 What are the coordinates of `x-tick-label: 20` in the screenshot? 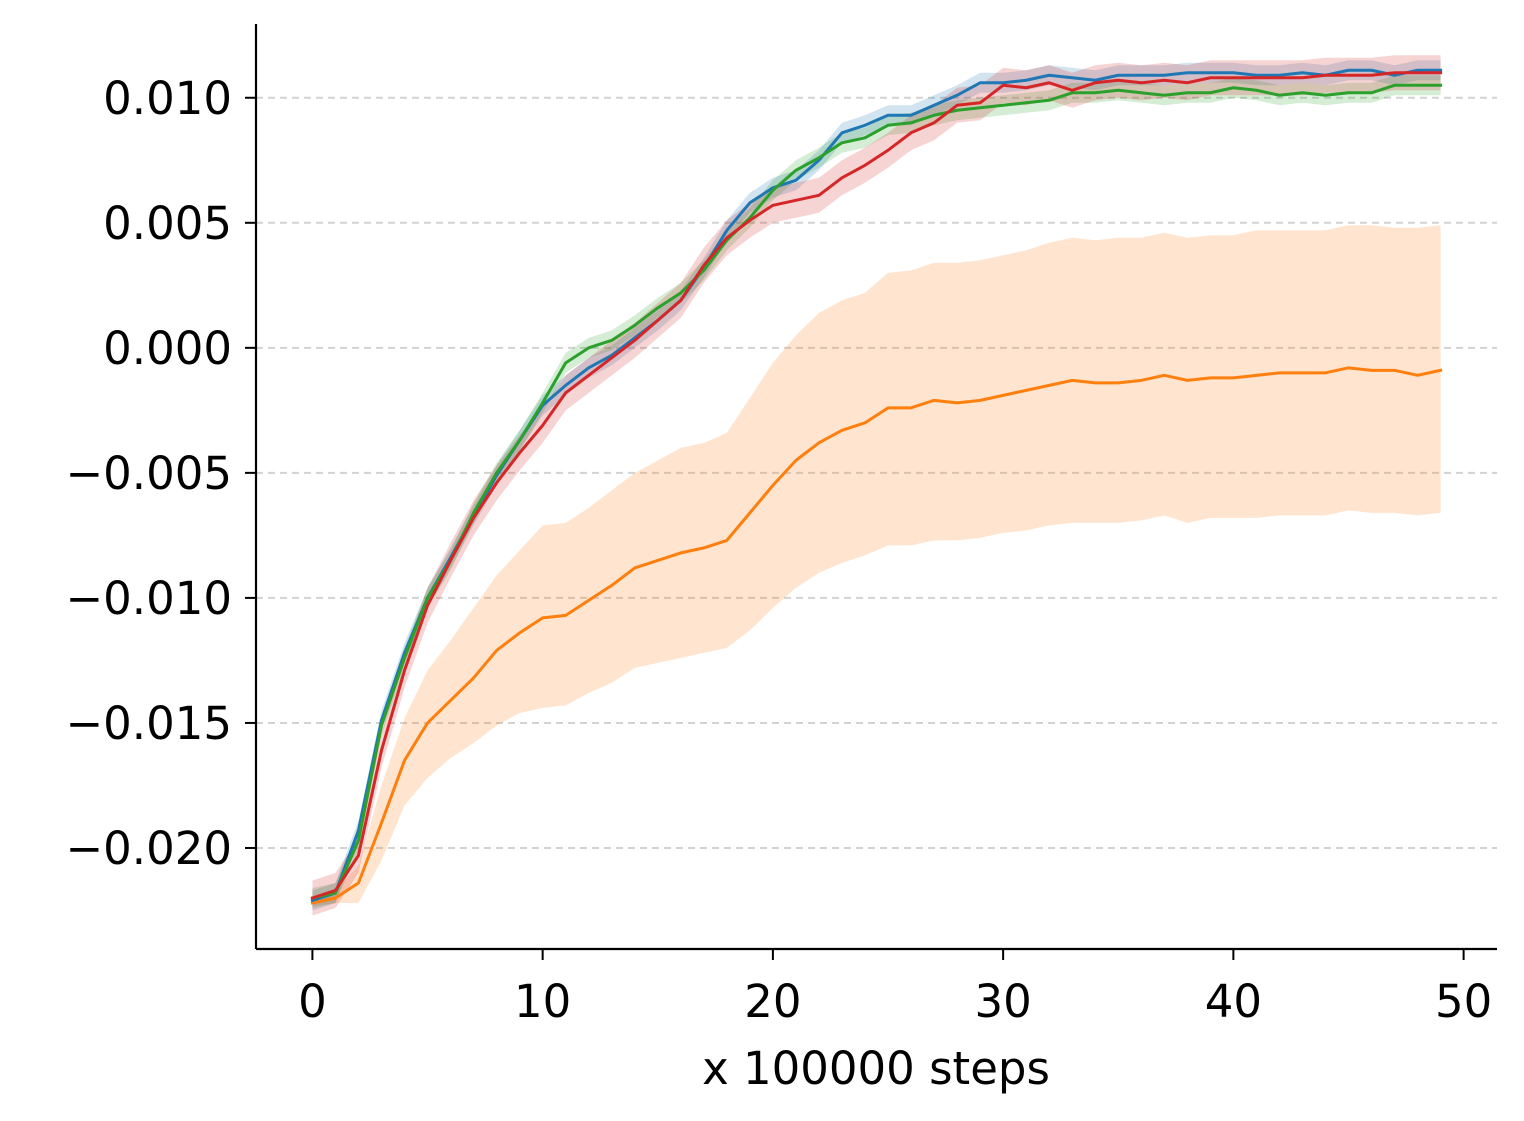 It's located at (772, 1001).